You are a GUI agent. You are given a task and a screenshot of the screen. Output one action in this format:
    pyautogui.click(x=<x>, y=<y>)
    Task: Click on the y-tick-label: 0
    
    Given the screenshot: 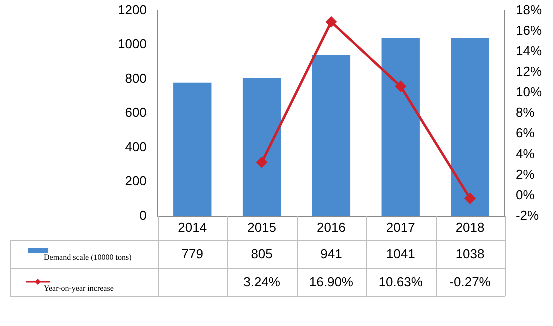 What is the action you would take?
    pyautogui.click(x=143, y=215)
    